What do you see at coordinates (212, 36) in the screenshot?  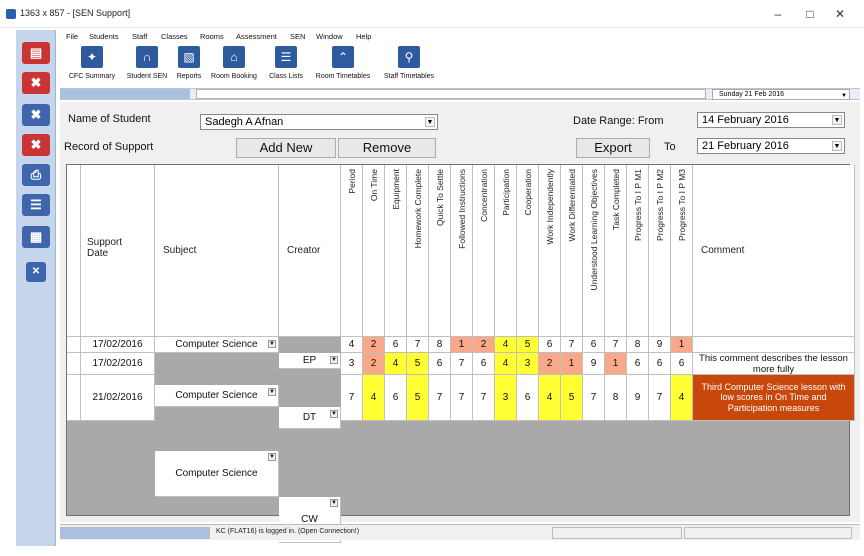 I see `menu-rooms: Rooms` at bounding box center [212, 36].